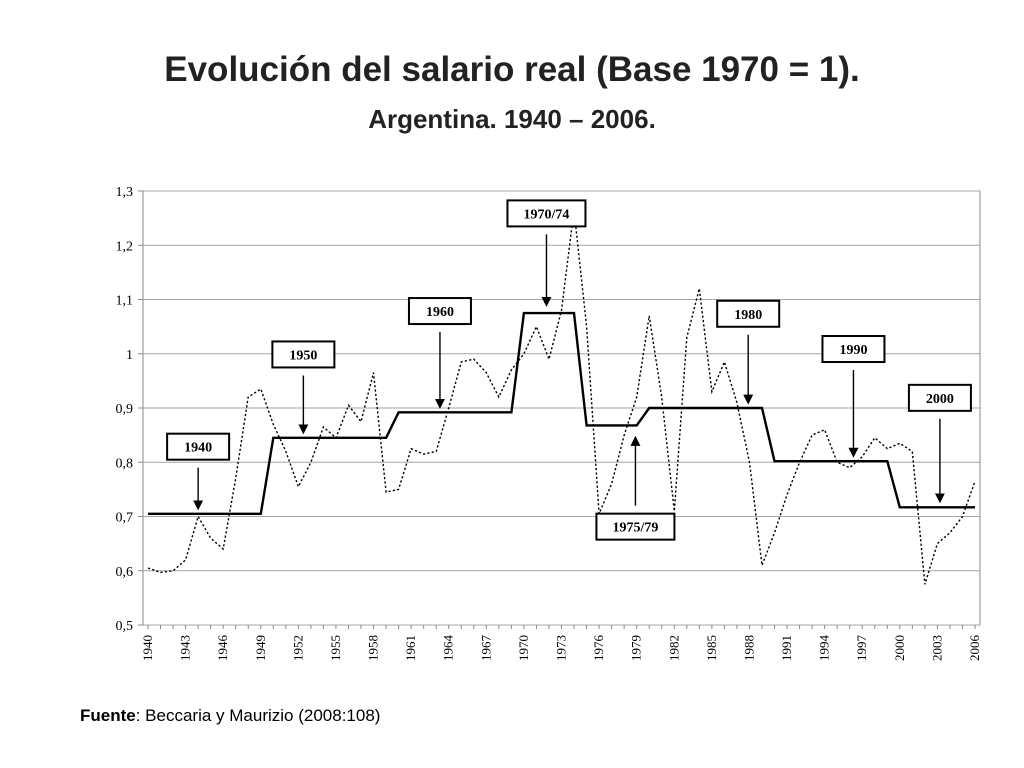 The width and height of the screenshot is (1024, 768). Describe the element at coordinates (222, 648) in the screenshot. I see `x-tick-label: 1946` at that location.